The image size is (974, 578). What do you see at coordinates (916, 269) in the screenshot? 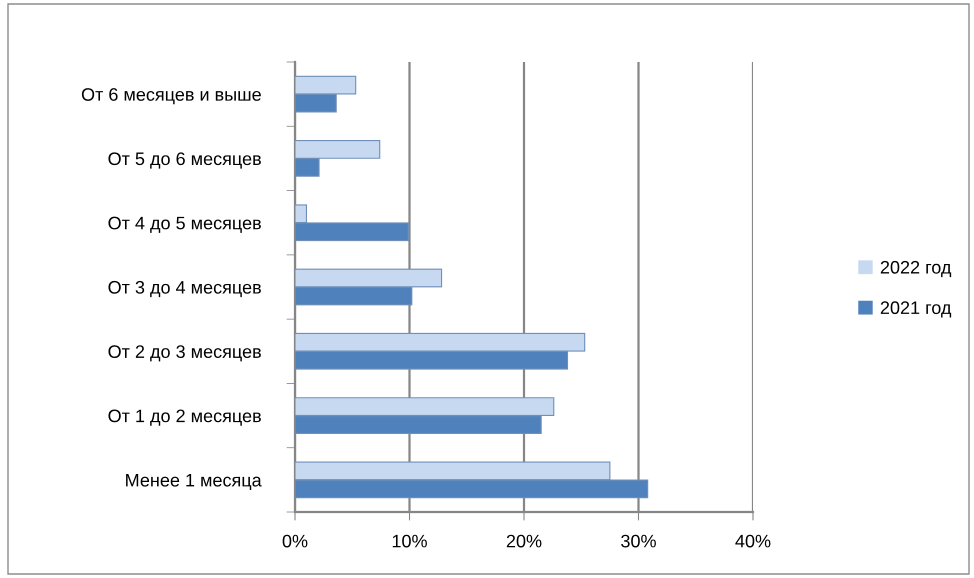
I see `legend-label: 2022 год` at bounding box center [916, 269].